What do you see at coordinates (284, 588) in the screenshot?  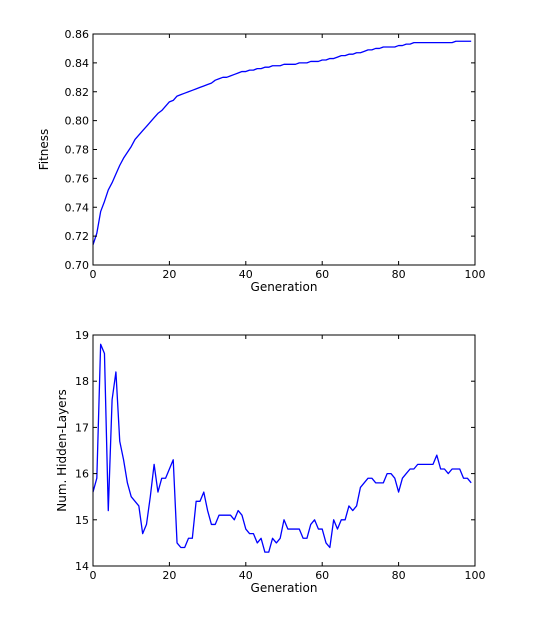 I see `hidden-layers-x-axis-label: Generation` at bounding box center [284, 588].